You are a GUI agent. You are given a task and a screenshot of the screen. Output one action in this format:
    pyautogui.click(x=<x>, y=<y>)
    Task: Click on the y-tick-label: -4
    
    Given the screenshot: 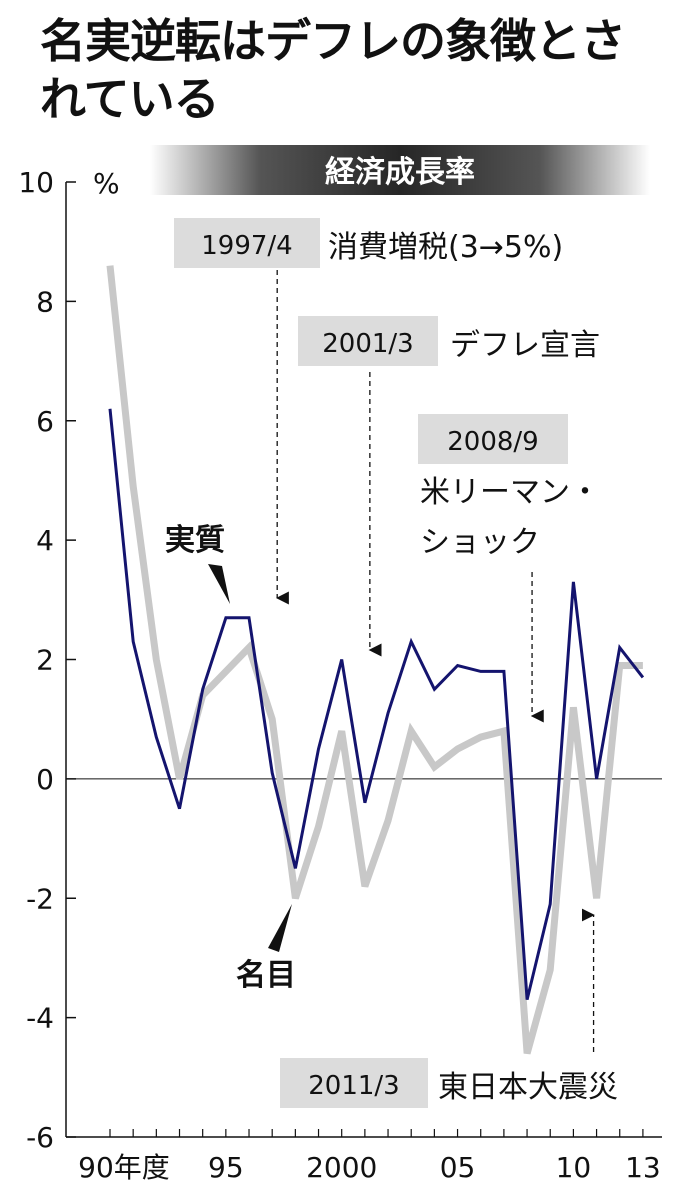 What is the action you would take?
    pyautogui.click(x=40, y=1018)
    